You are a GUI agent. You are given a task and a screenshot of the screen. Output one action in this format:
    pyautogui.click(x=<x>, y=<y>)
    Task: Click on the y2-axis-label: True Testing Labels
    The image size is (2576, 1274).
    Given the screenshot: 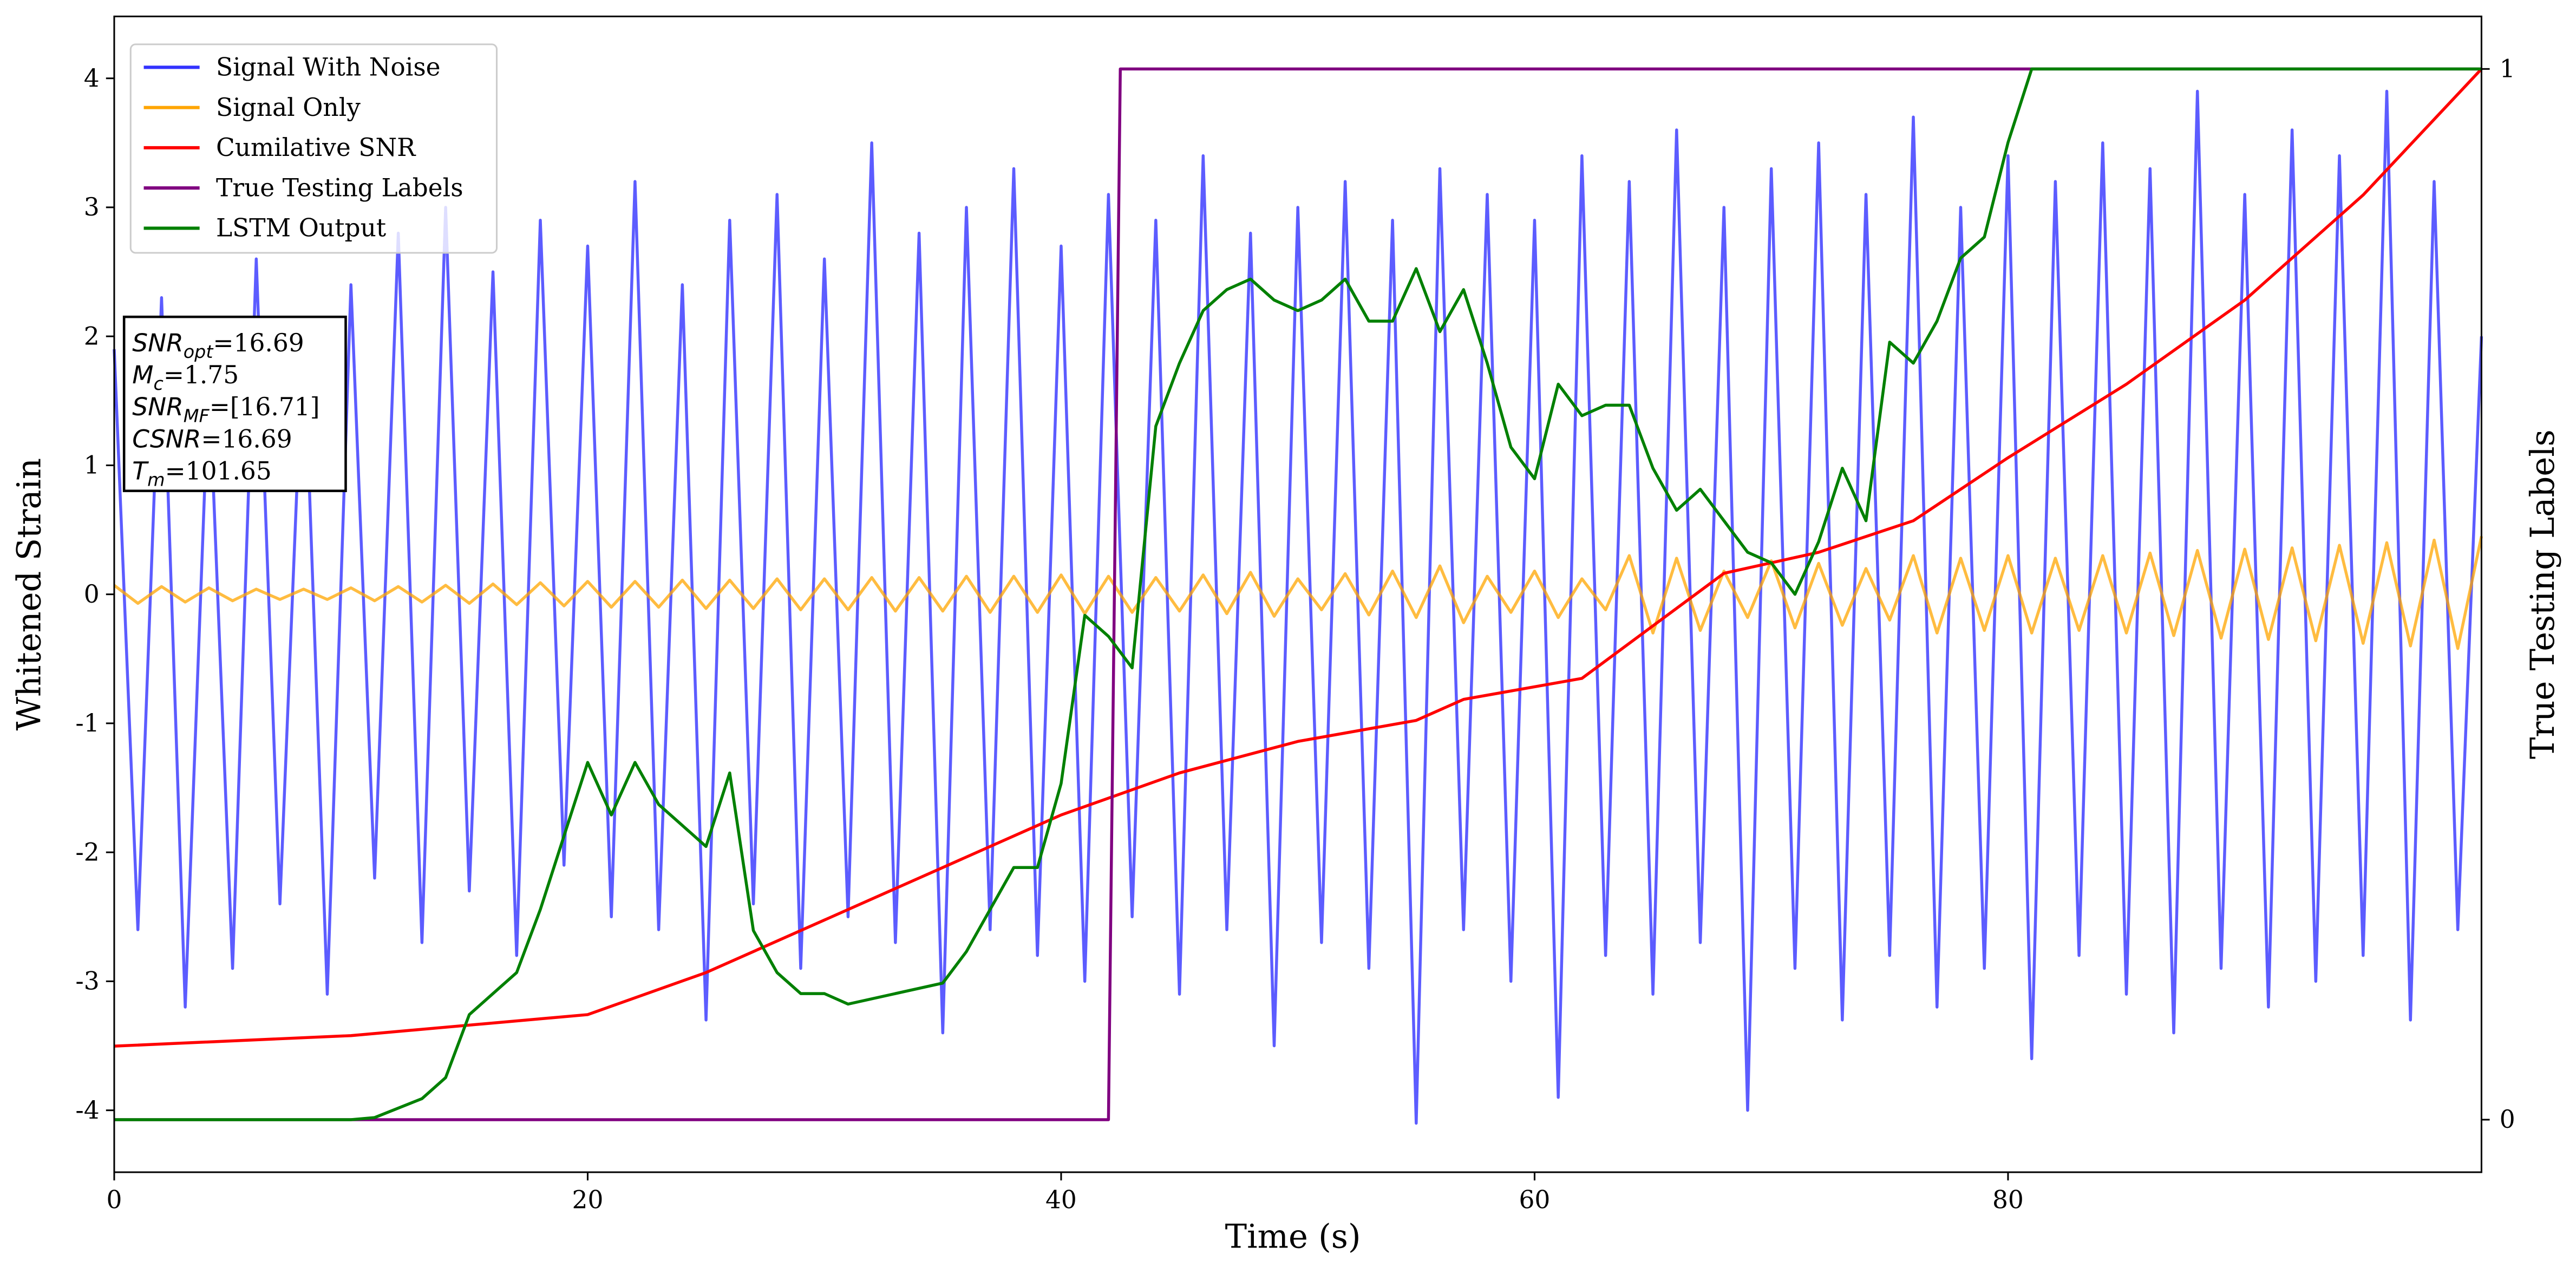 What is the action you would take?
    pyautogui.click(x=2543, y=594)
    